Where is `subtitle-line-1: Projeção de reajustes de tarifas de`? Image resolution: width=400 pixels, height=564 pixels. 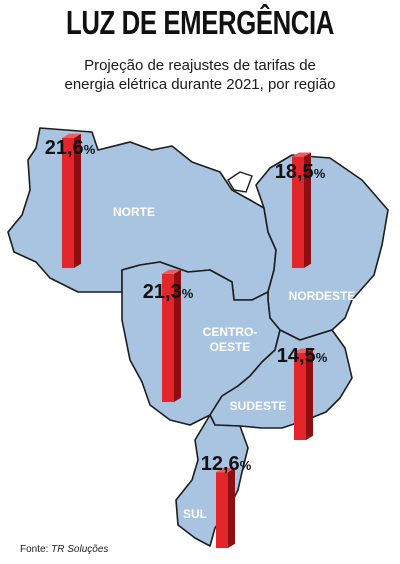 subtitle-line-1: Projeção de reajustes de tarifas de is located at coordinates (200, 65).